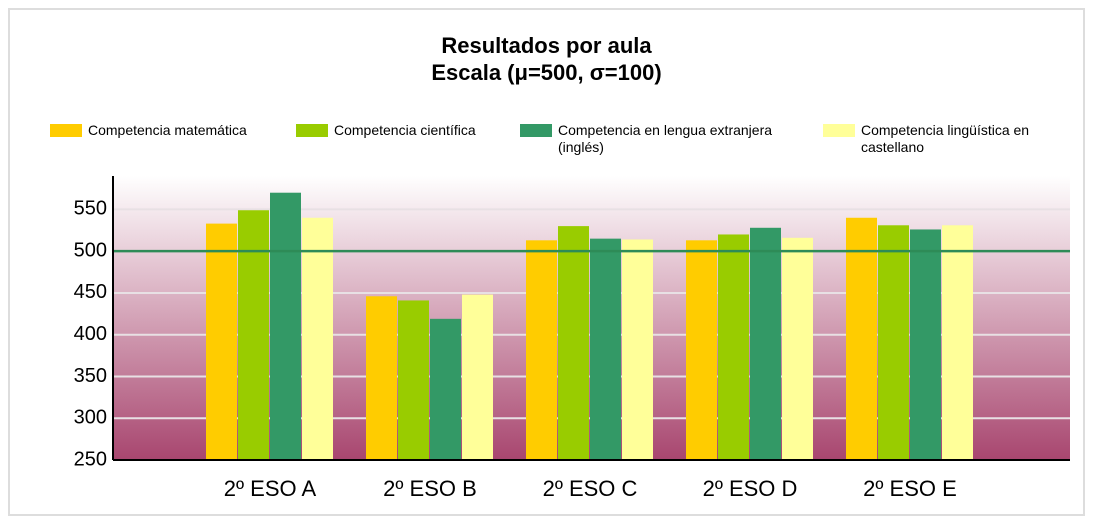 The height and width of the screenshot is (524, 1093). I want to click on y-tick-label: 250, so click(90, 459).